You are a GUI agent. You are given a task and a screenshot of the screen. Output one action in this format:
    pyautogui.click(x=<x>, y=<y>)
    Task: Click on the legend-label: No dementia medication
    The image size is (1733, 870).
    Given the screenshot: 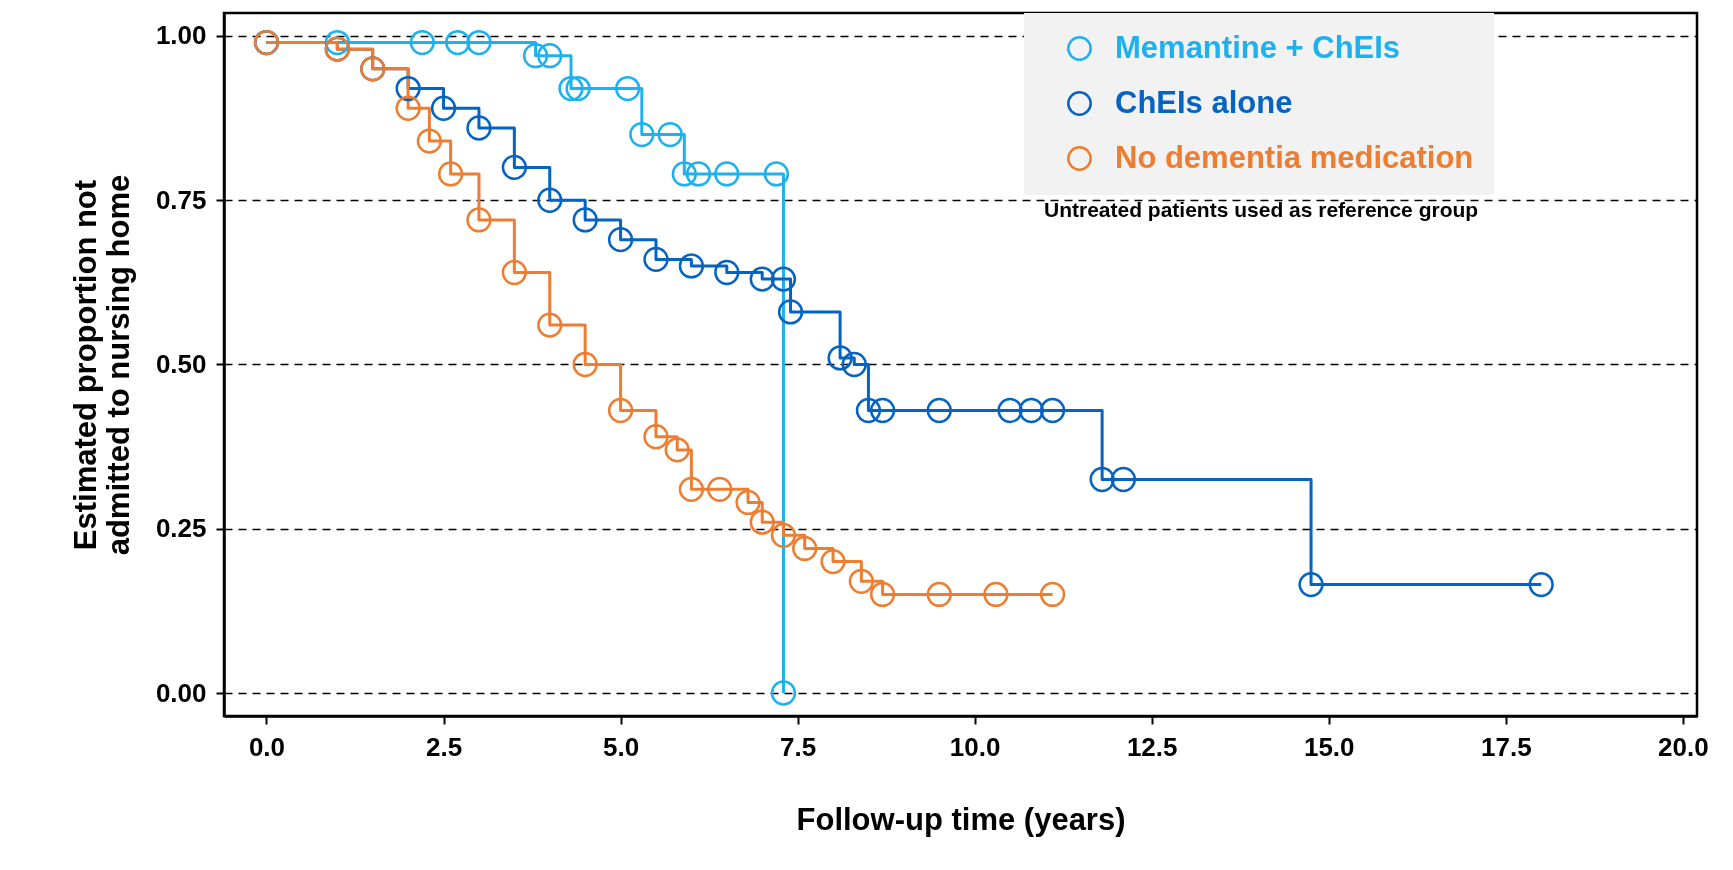 What is the action you would take?
    pyautogui.click(x=1294, y=157)
    